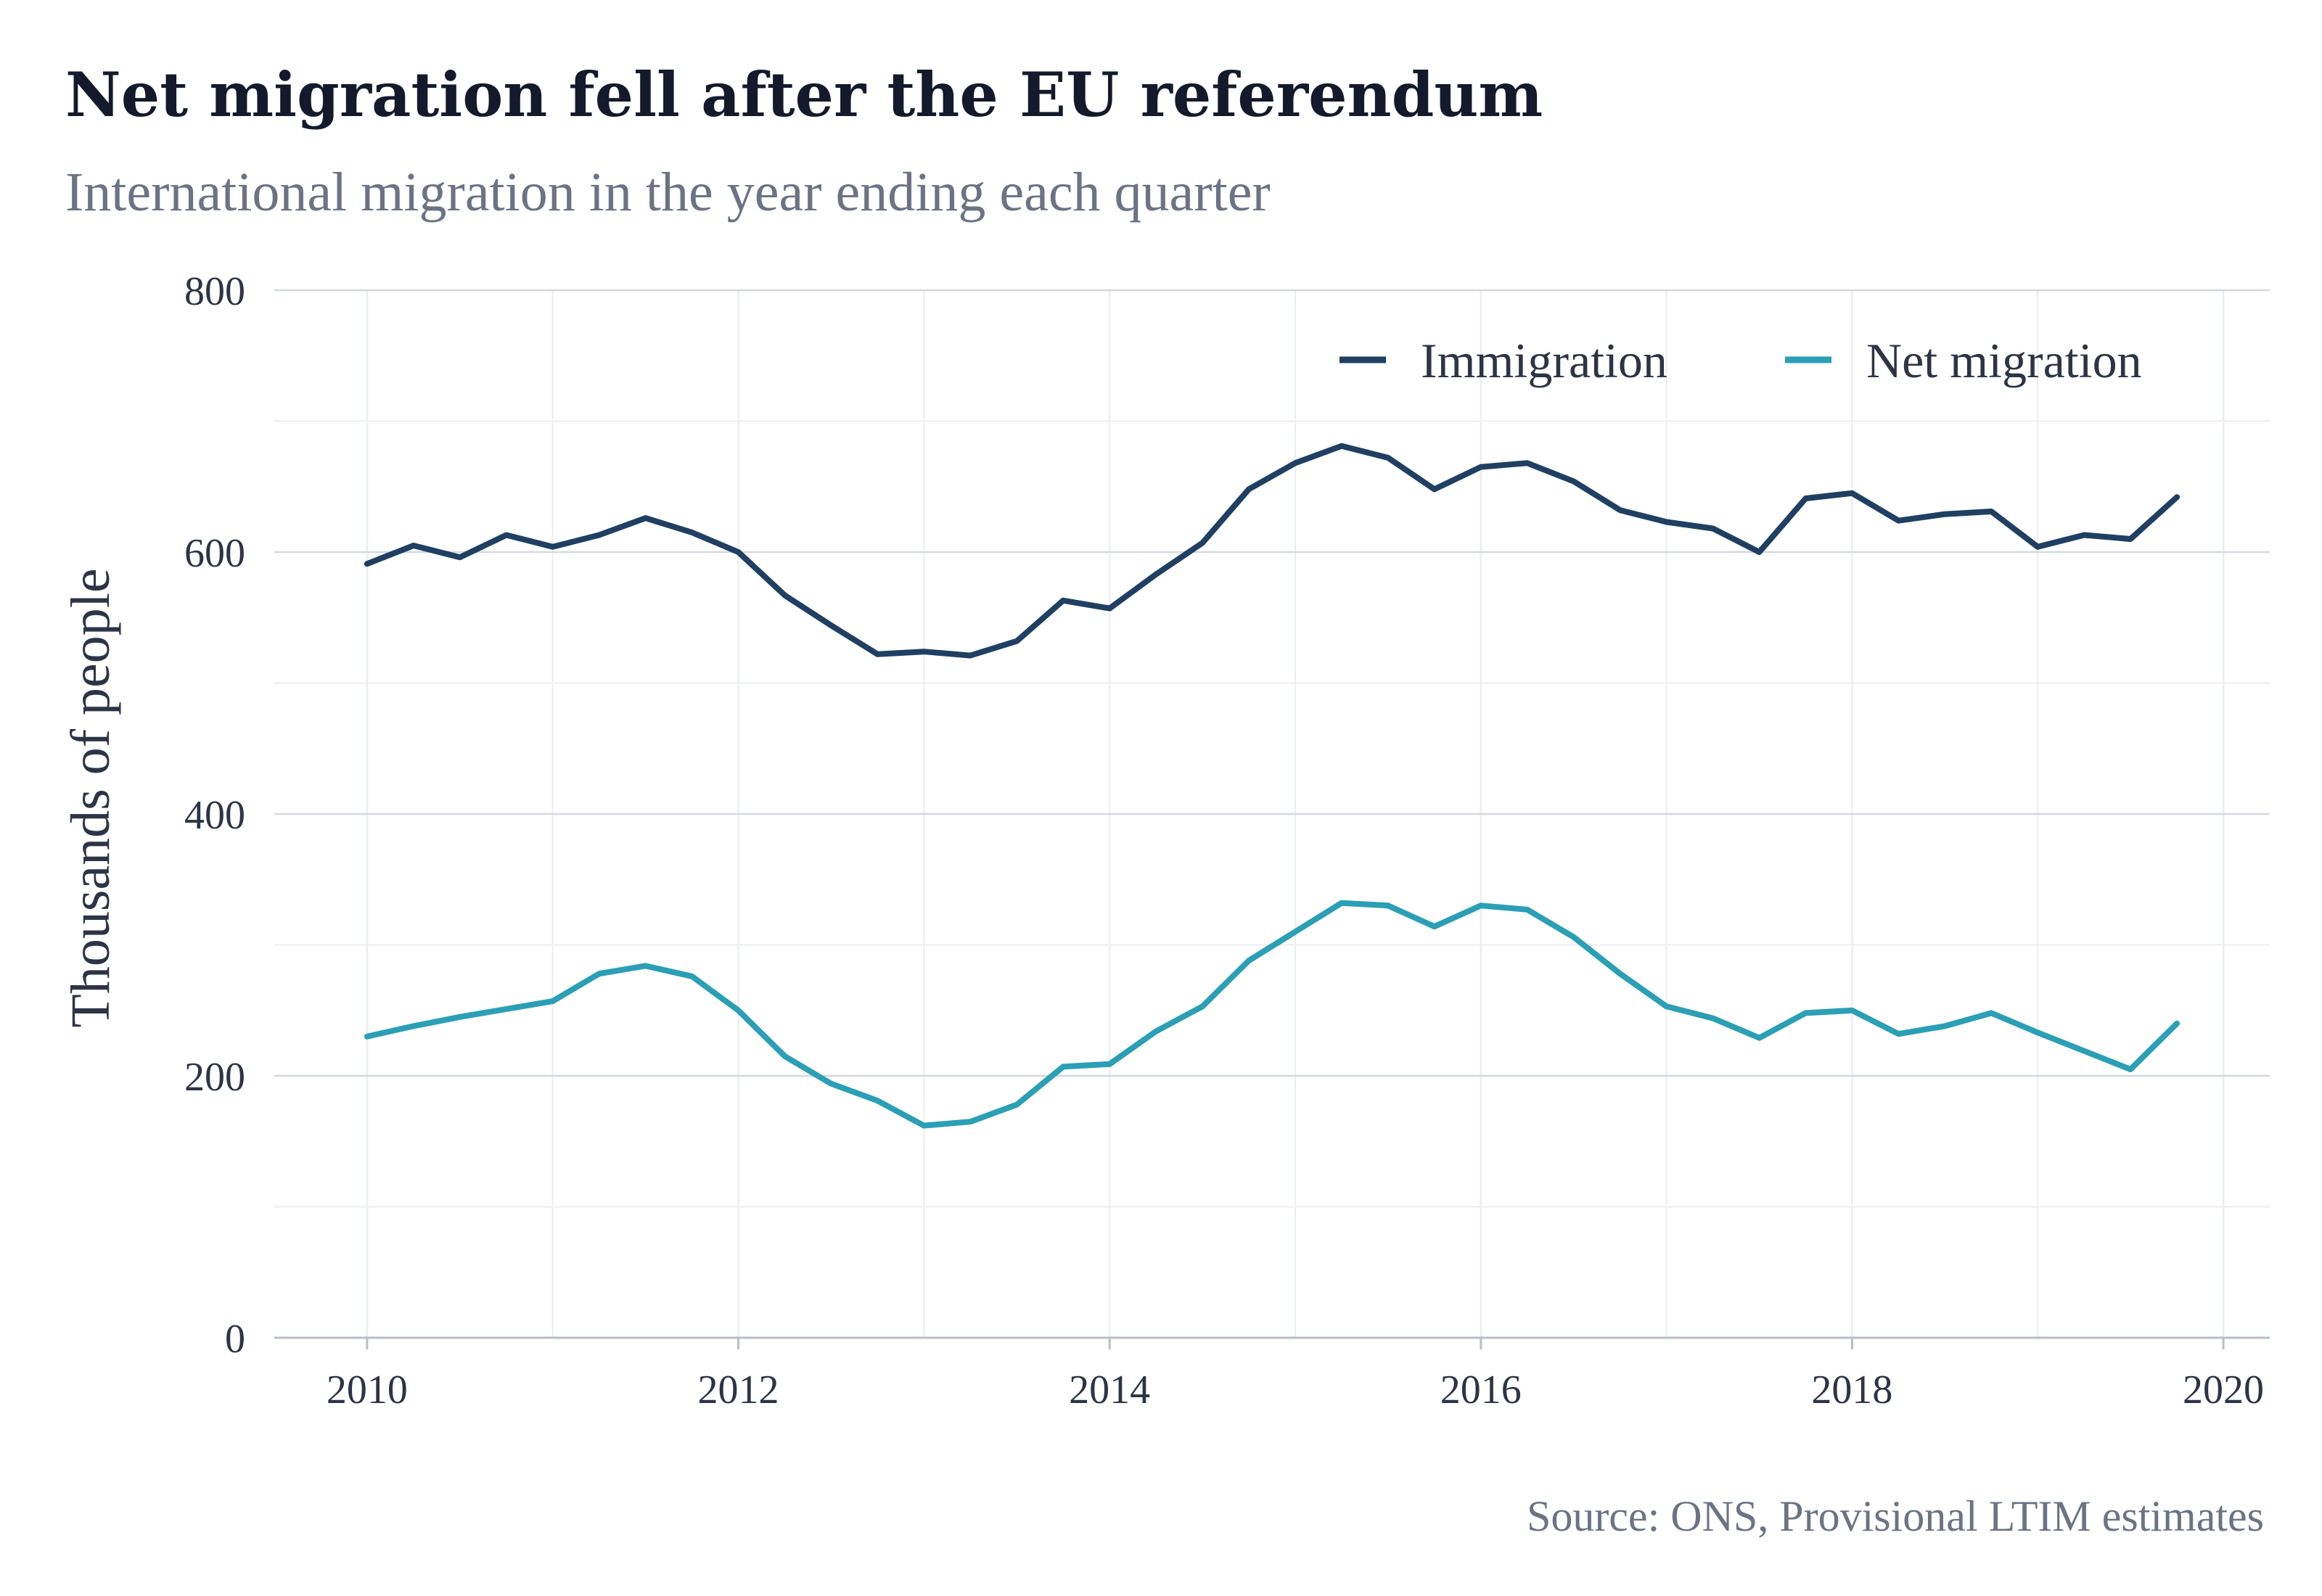  Describe the element at coordinates (1481, 1389) in the screenshot. I see `x-tick-label: 2016` at that location.